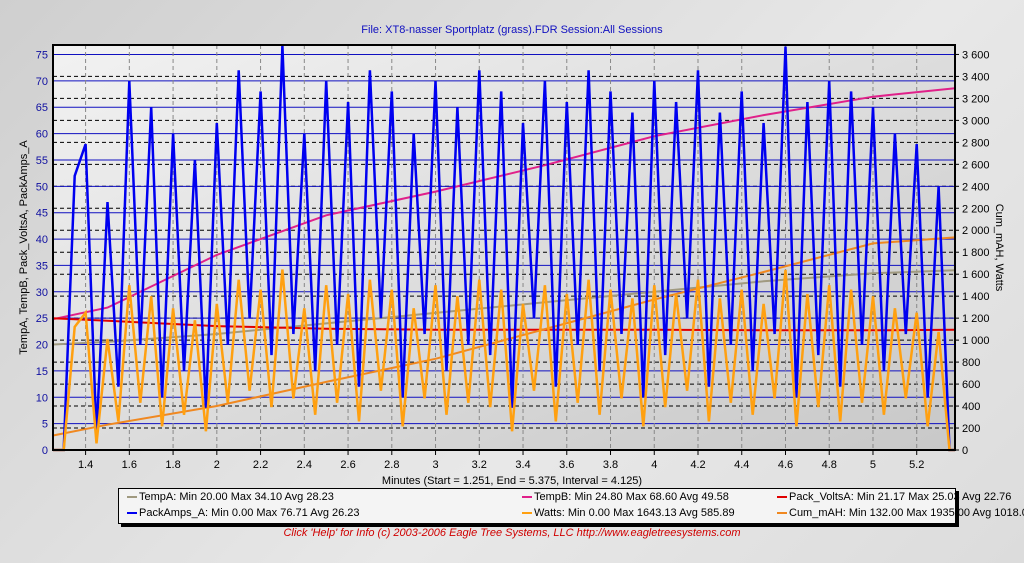  What do you see at coordinates (976, 77) in the screenshot?
I see `y-right-tick-label: 3 400` at bounding box center [976, 77].